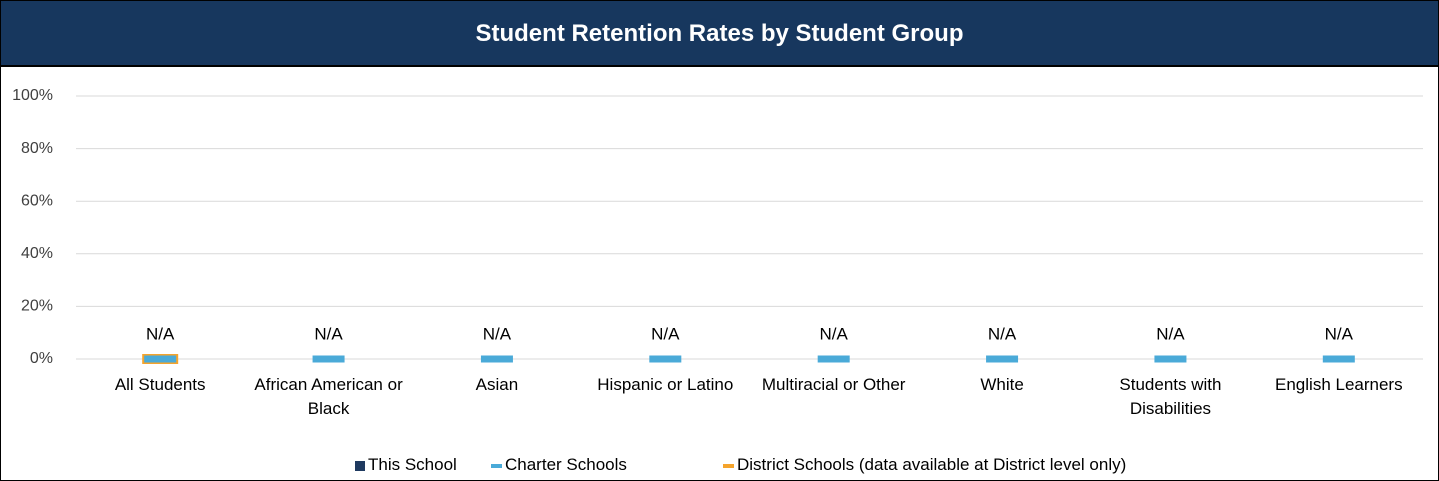 The width and height of the screenshot is (1439, 481). I want to click on y-tick-label: 100%, so click(32, 95).